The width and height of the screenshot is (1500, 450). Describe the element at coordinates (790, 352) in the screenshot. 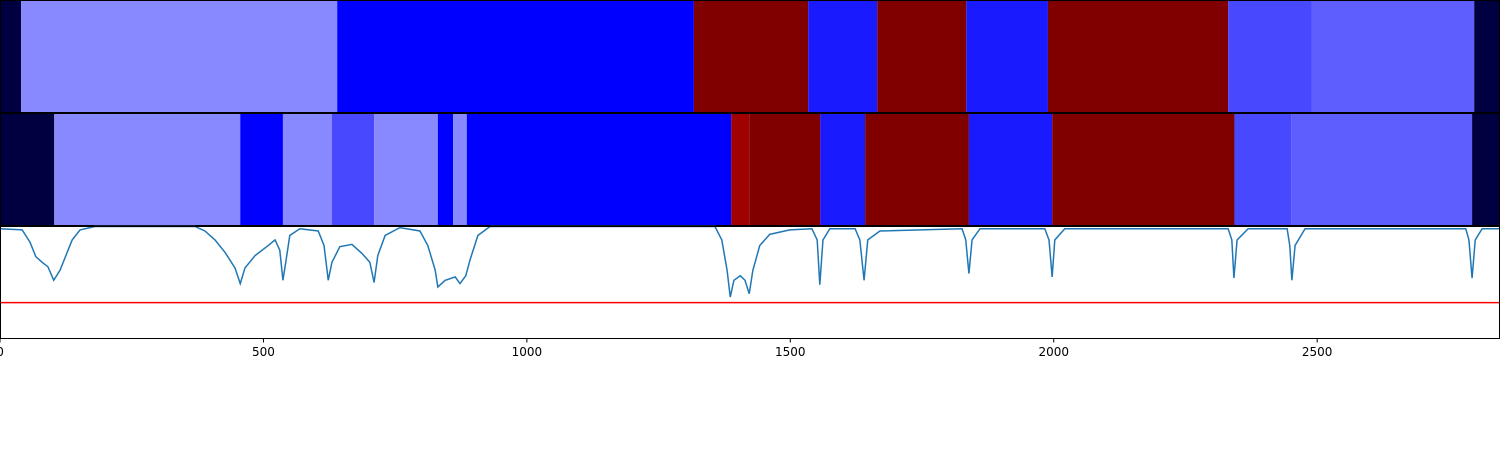

I see `x-tick-label: 1500` at that location.